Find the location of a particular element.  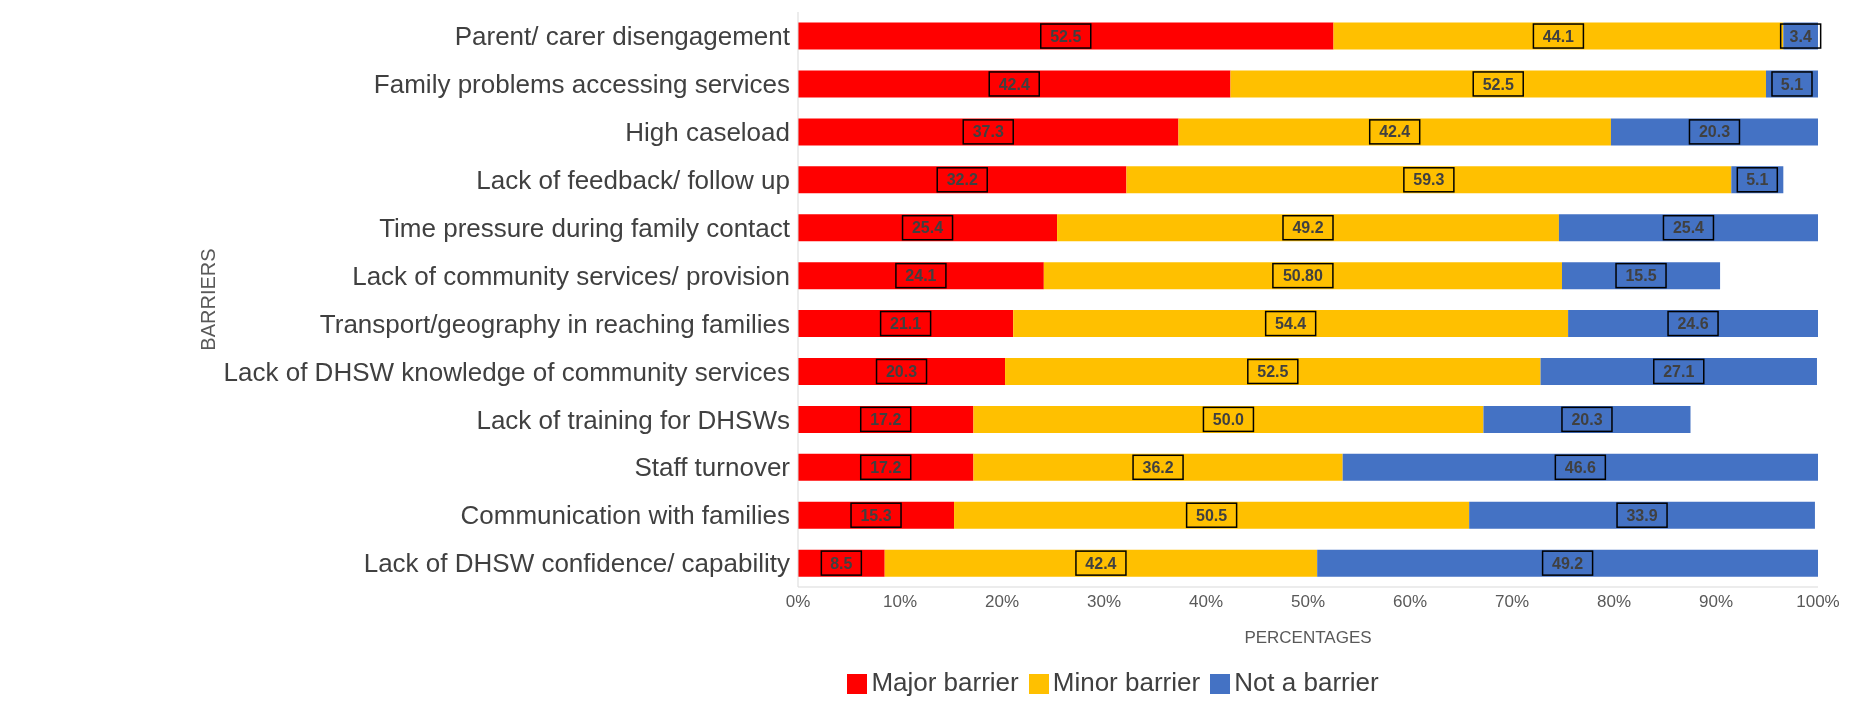

x-tick-label: 40% is located at coordinates (1206, 602).